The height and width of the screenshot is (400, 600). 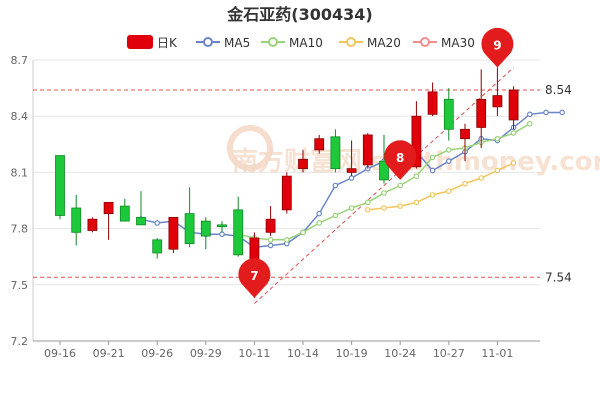 I want to click on pin-marker: 8, so click(x=400, y=160).